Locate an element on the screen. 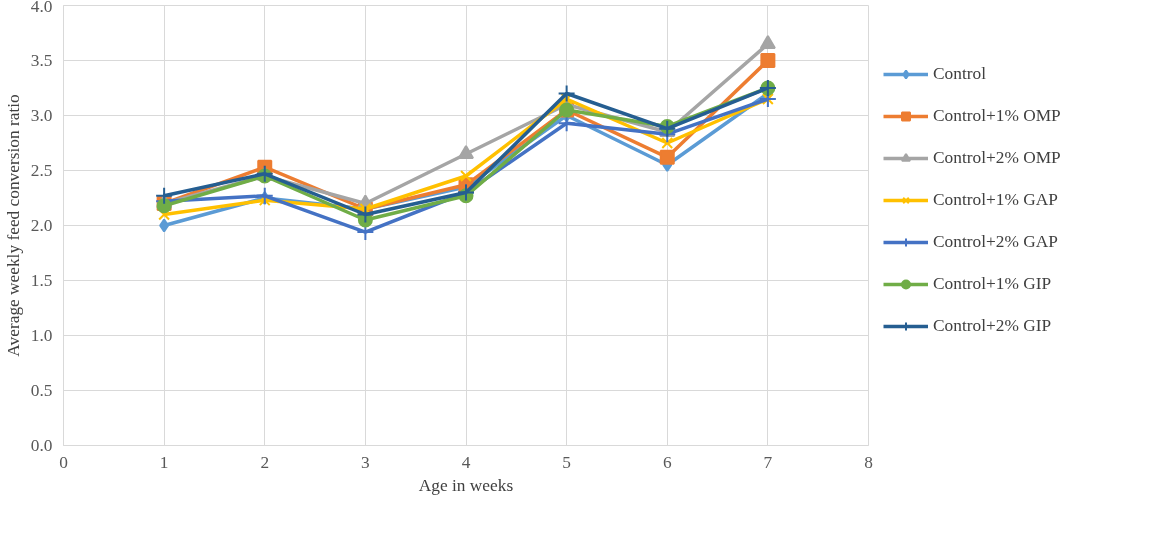 This screenshot has width=1170, height=551. y-tick-label: 4.0 is located at coordinates (41, 8).